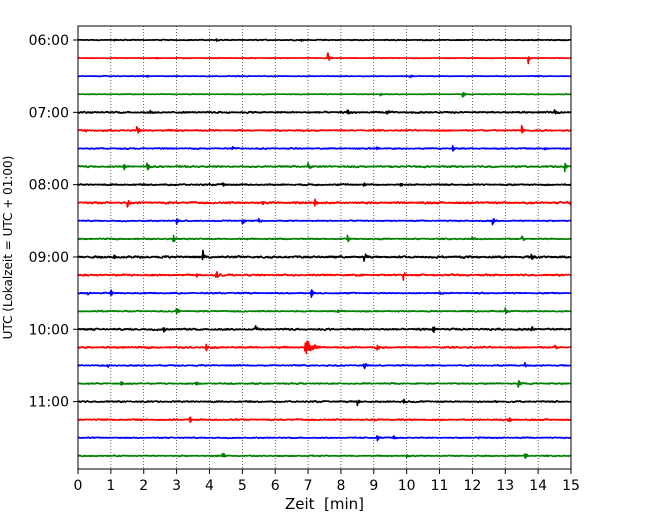 The image size is (650, 520). I want to click on y-axis-ticks: 06:00 07:00 08:00 09:00 10:00 11:00, so click(53, 222).